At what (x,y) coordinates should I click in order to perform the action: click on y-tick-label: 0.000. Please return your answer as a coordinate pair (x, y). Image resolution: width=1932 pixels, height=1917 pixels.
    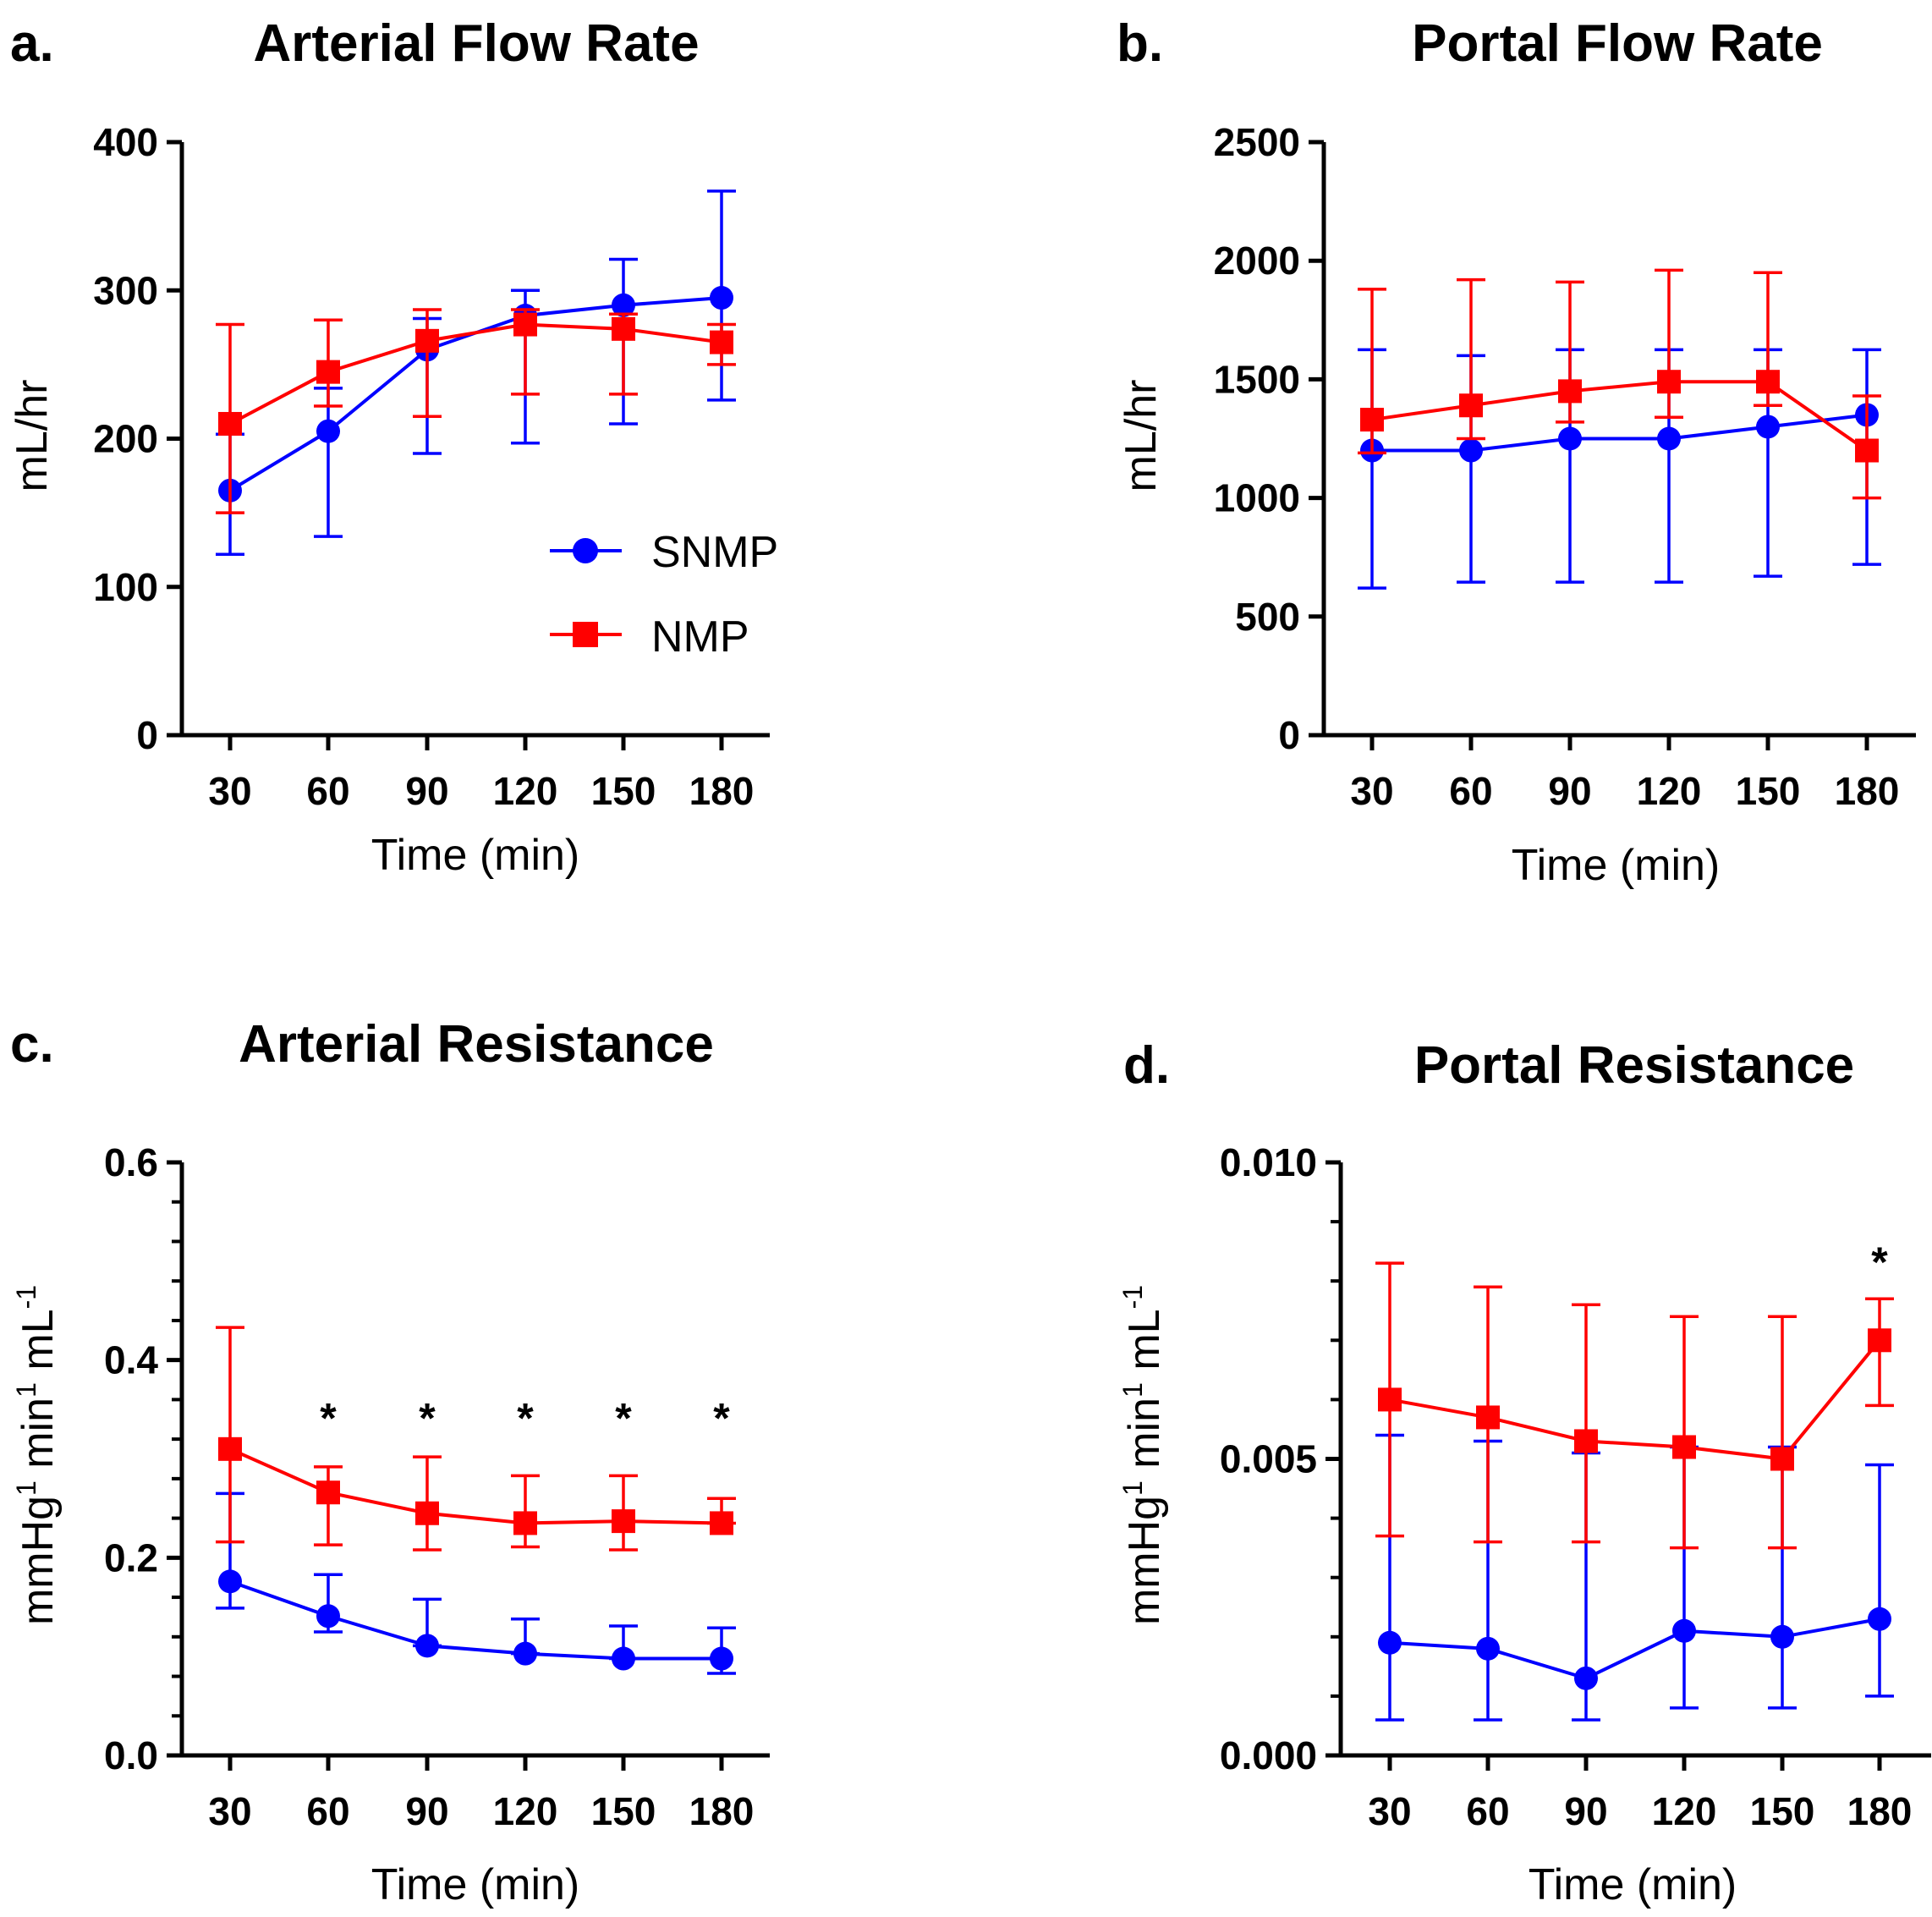
    Looking at the image, I should click on (1269, 1755).